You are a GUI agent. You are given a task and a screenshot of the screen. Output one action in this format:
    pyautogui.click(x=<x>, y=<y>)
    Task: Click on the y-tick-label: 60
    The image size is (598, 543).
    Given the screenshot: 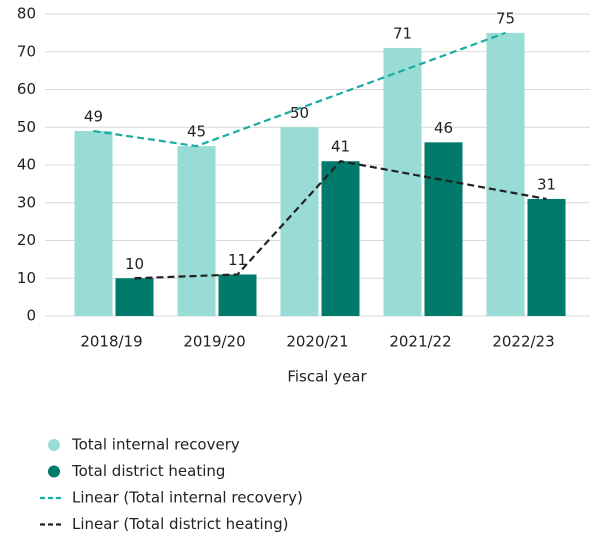 What is the action you would take?
    pyautogui.click(x=26, y=89)
    